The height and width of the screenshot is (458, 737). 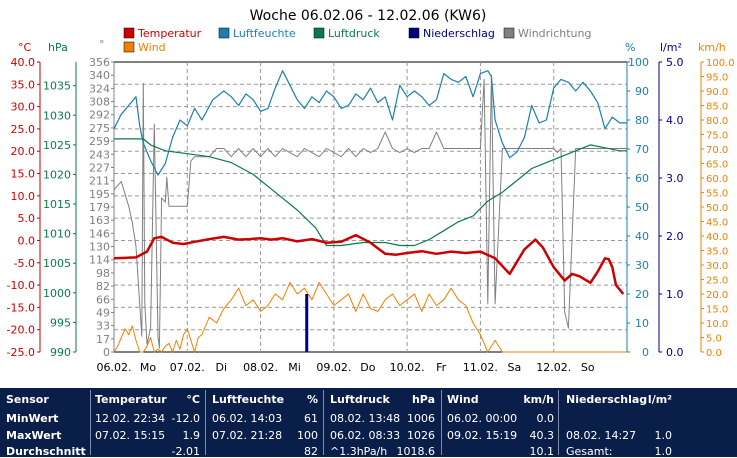 What do you see at coordinates (642, 149) in the screenshot?
I see `humidity-tick-label: 70` at bounding box center [642, 149].